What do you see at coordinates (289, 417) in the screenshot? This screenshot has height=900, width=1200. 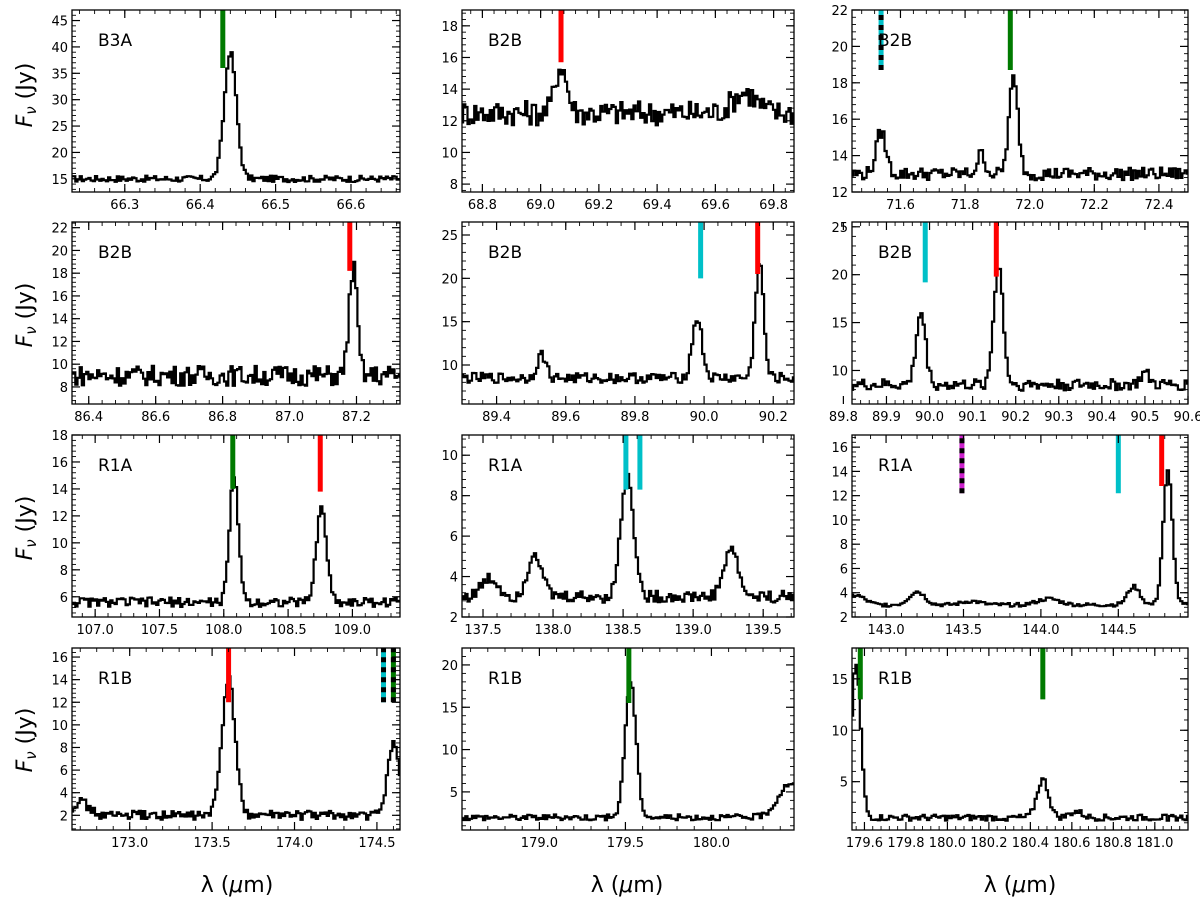 I see `x-tick-label: 87.0` at bounding box center [289, 417].